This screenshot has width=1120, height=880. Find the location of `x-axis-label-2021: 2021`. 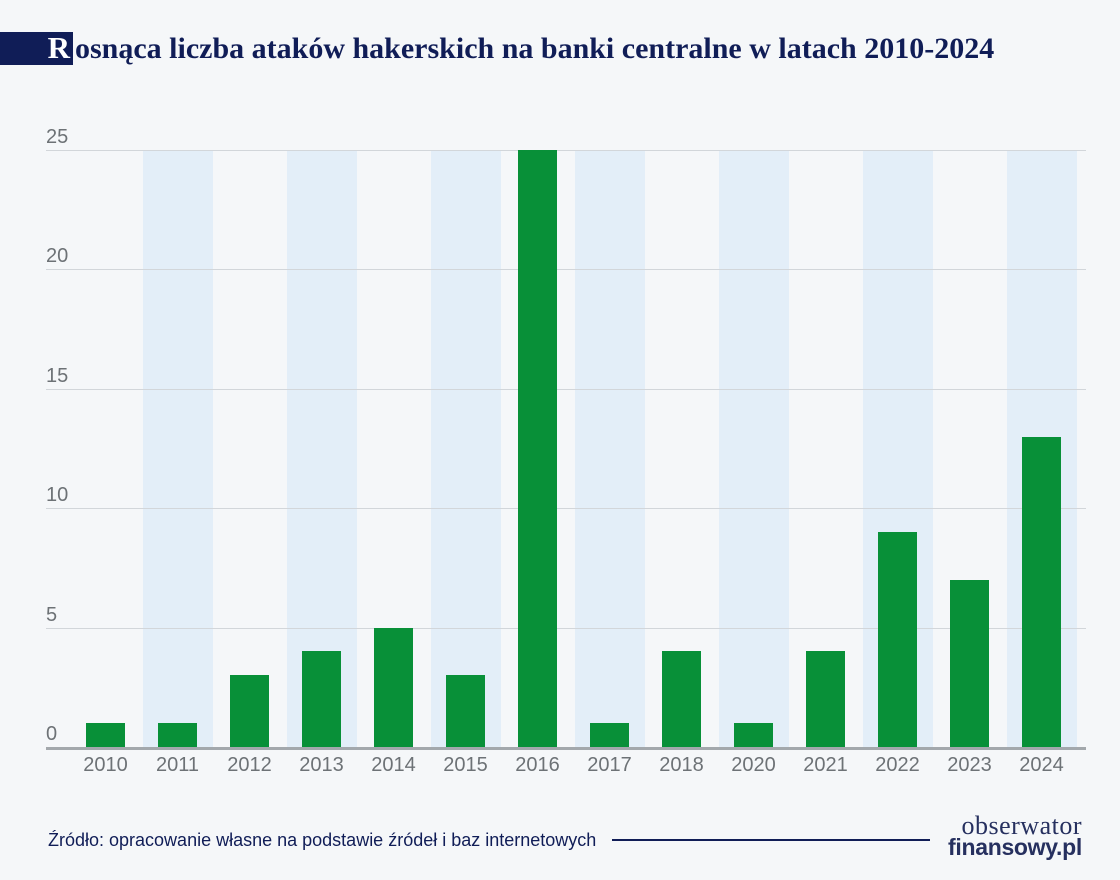

x-axis-label-2021: 2021 is located at coordinates (825, 765).